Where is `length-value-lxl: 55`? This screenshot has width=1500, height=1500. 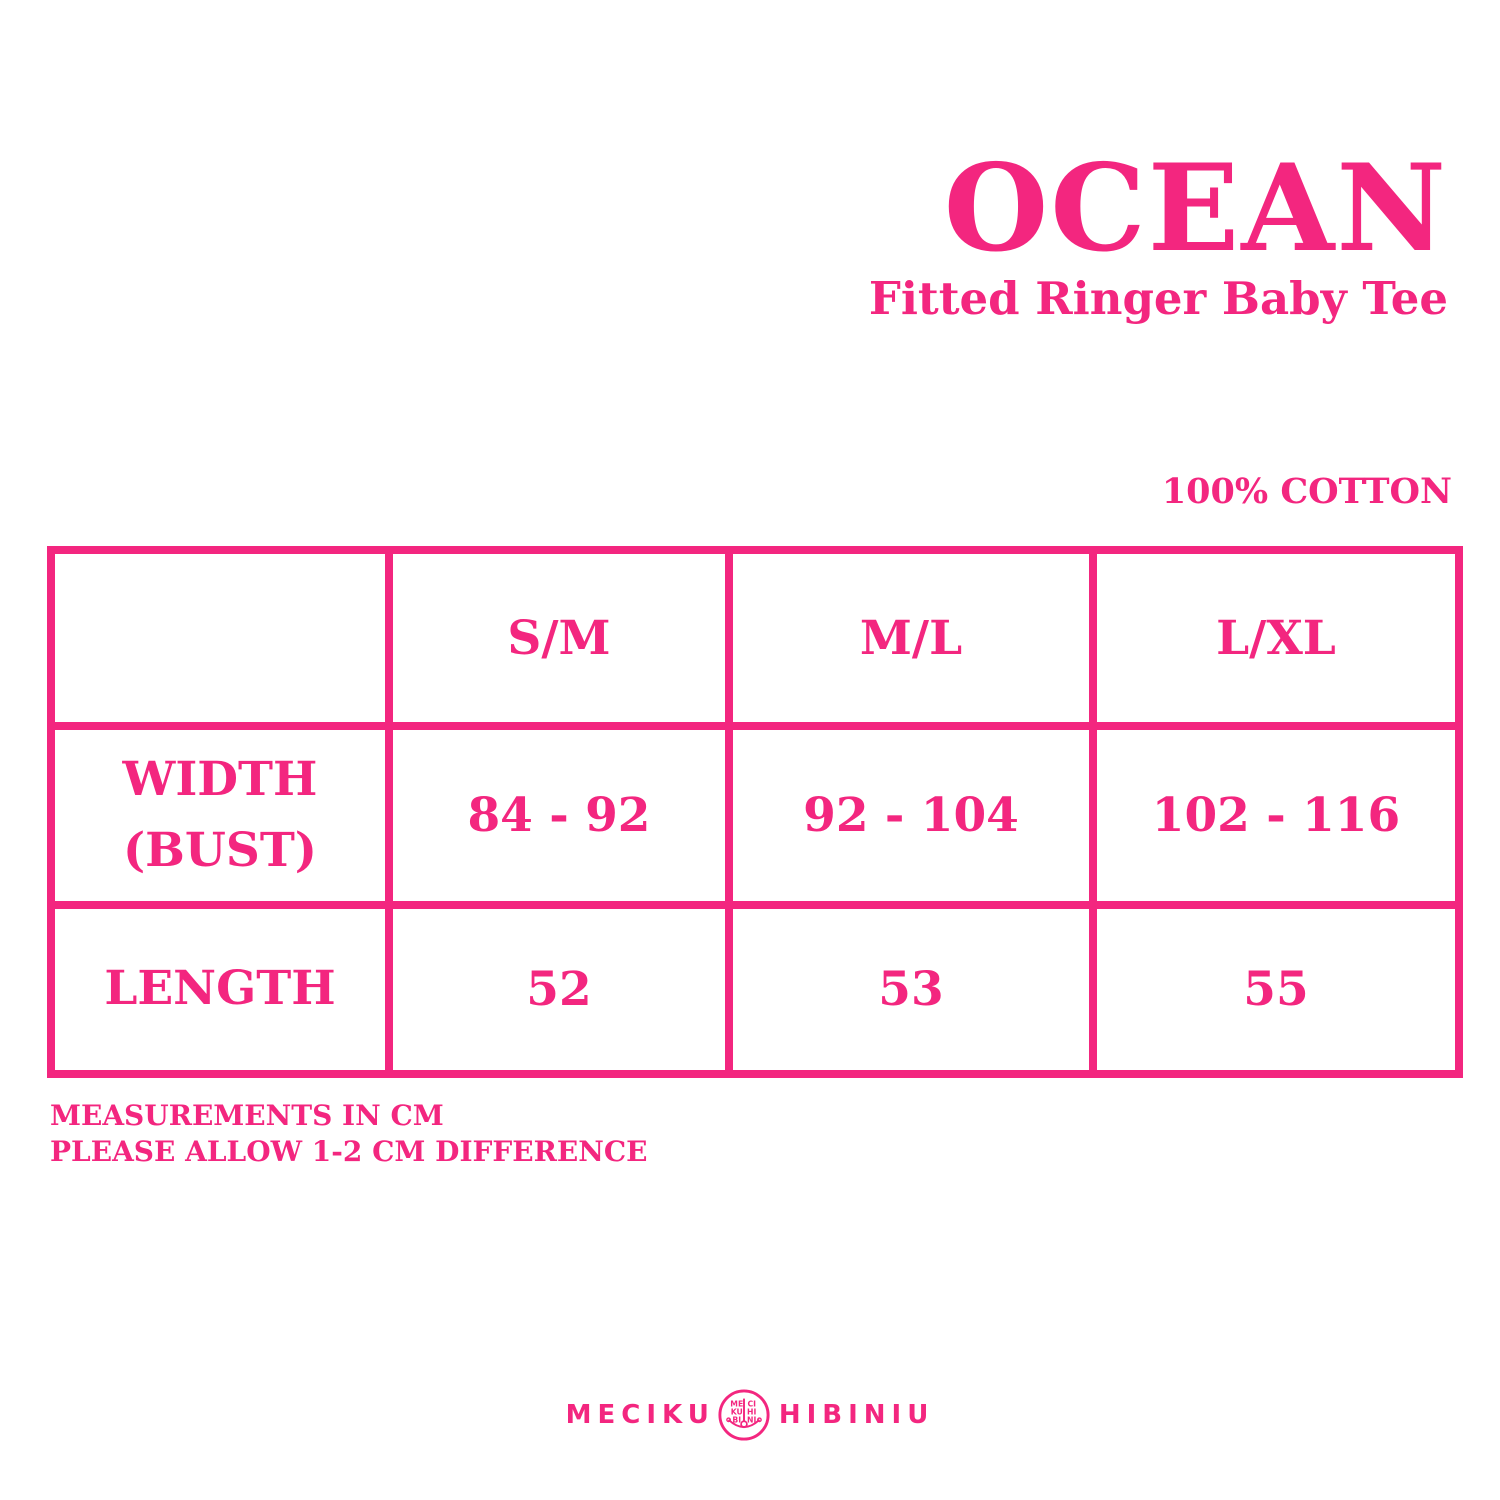 length-value-lxl: 55 is located at coordinates (1276, 989).